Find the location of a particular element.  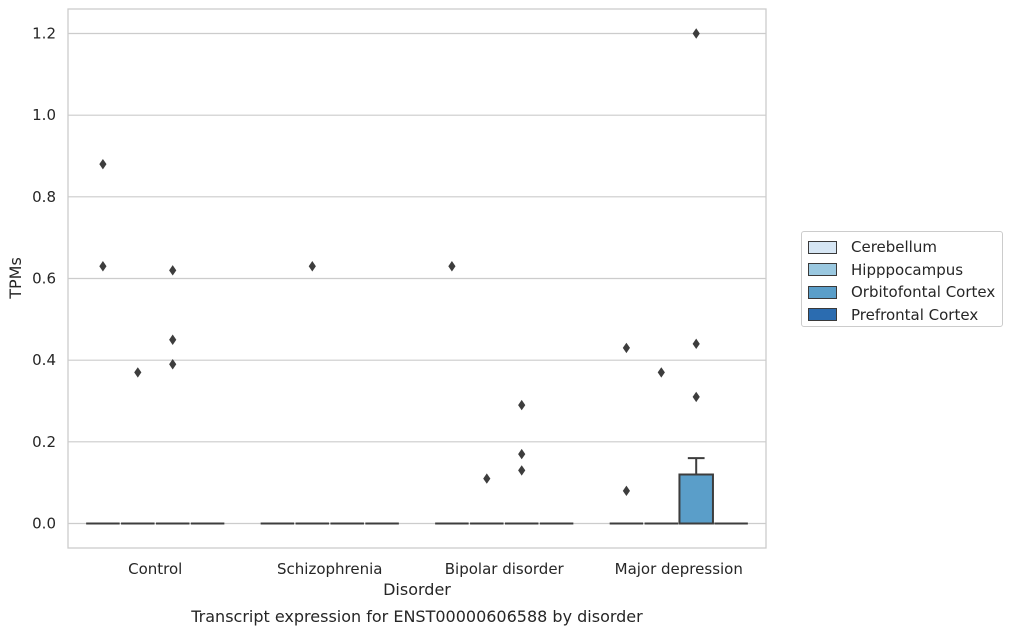

y-tick-label: 0.4 is located at coordinates (44, 360).